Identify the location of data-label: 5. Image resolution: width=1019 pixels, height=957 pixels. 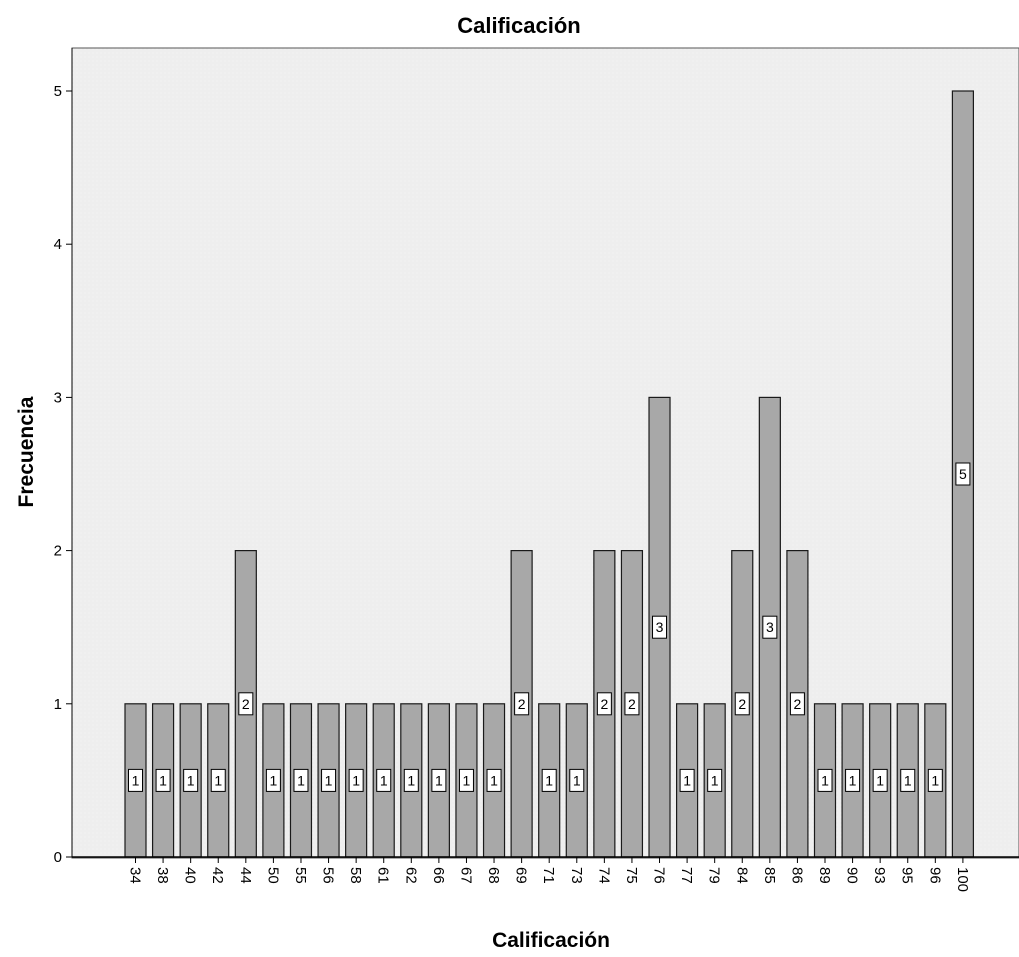
(963, 474).